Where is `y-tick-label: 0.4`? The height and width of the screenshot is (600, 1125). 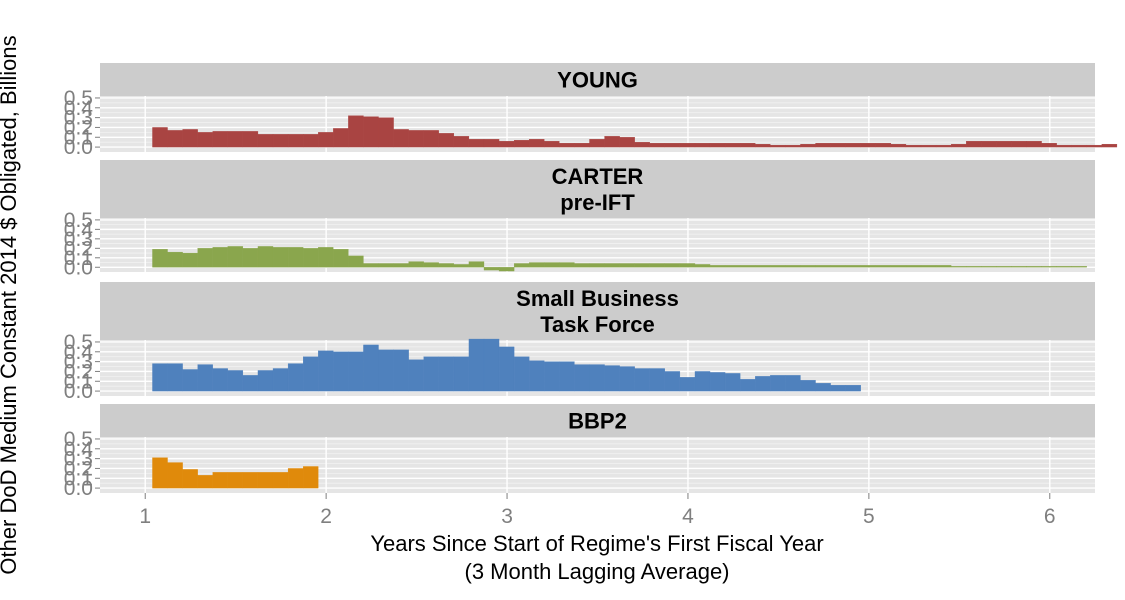
y-tick-label: 0.4 is located at coordinates (79, 449).